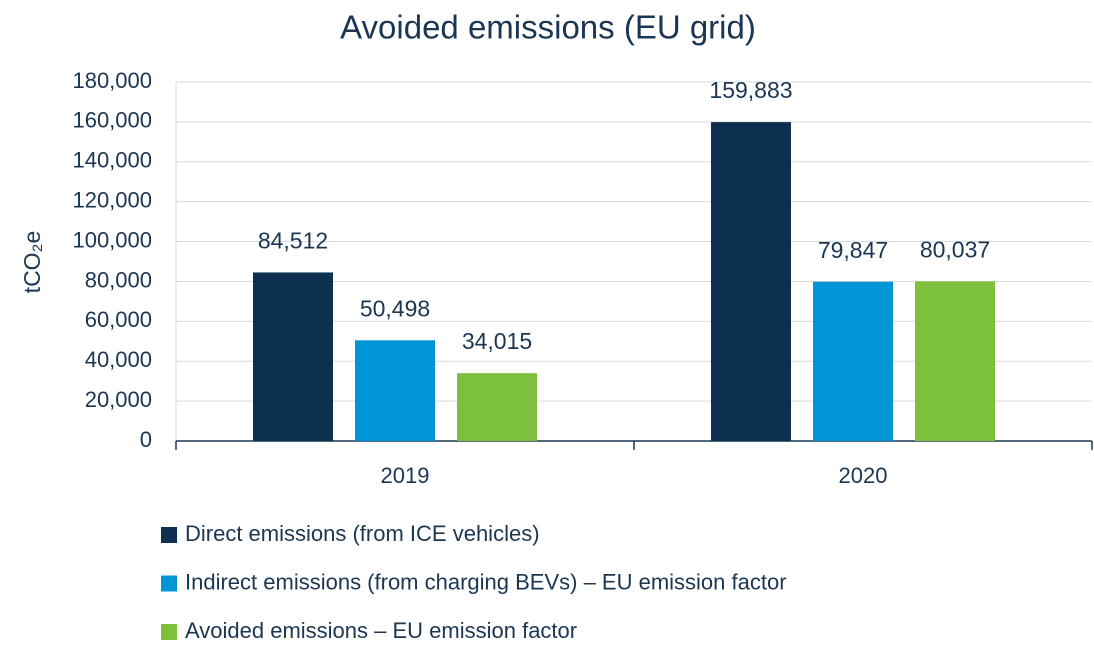 The image size is (1094, 650). Describe the element at coordinates (112, 120) in the screenshot. I see `y-tick-label: 160,000` at that location.